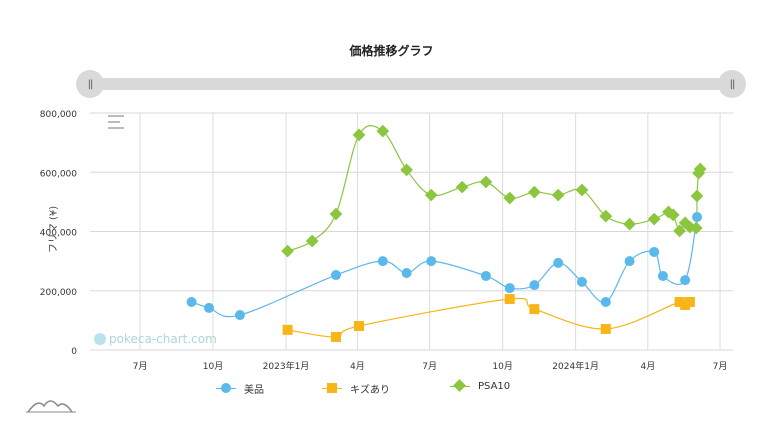 Image resolution: width=783 pixels, height=435 pixels. I want to click on legend-item-kizuari: キズあり, so click(356, 388).